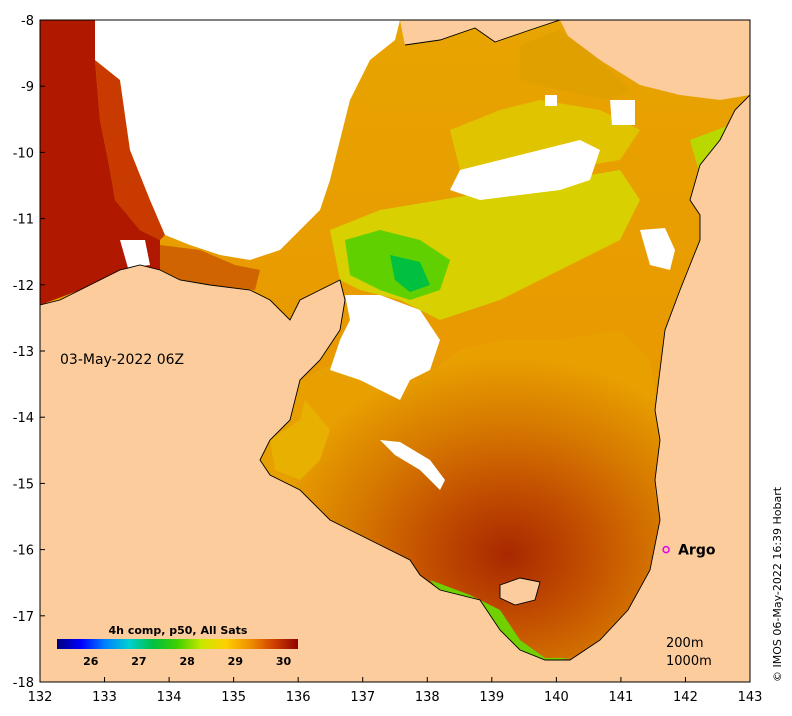 This screenshot has width=792, height=716. I want to click on coastline-groote, so click(520, 591).